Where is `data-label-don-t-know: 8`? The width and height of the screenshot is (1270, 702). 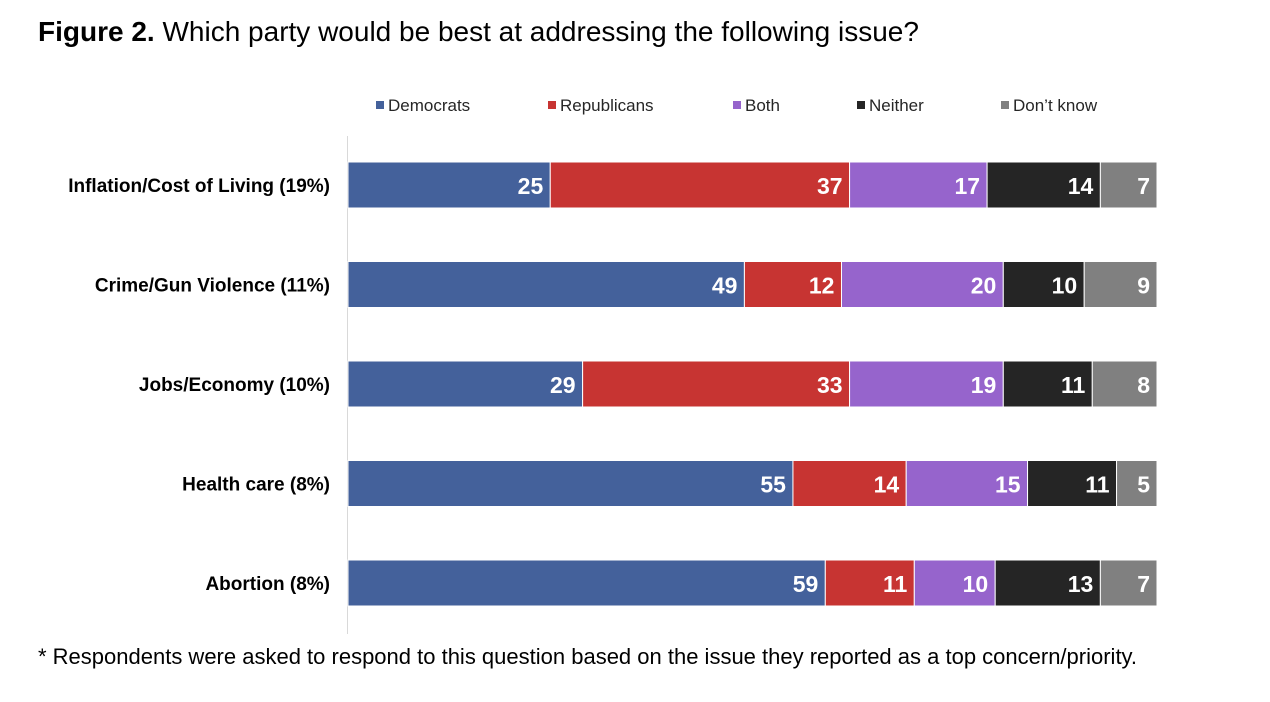
data-label-don-t-know: 8 is located at coordinates (1143, 385).